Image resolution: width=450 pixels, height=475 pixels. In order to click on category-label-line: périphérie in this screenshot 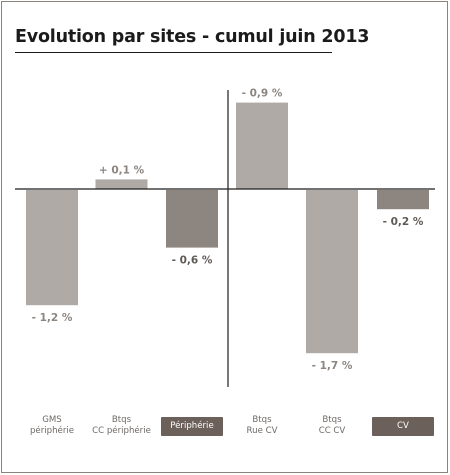, I will do `click(52, 431)`.